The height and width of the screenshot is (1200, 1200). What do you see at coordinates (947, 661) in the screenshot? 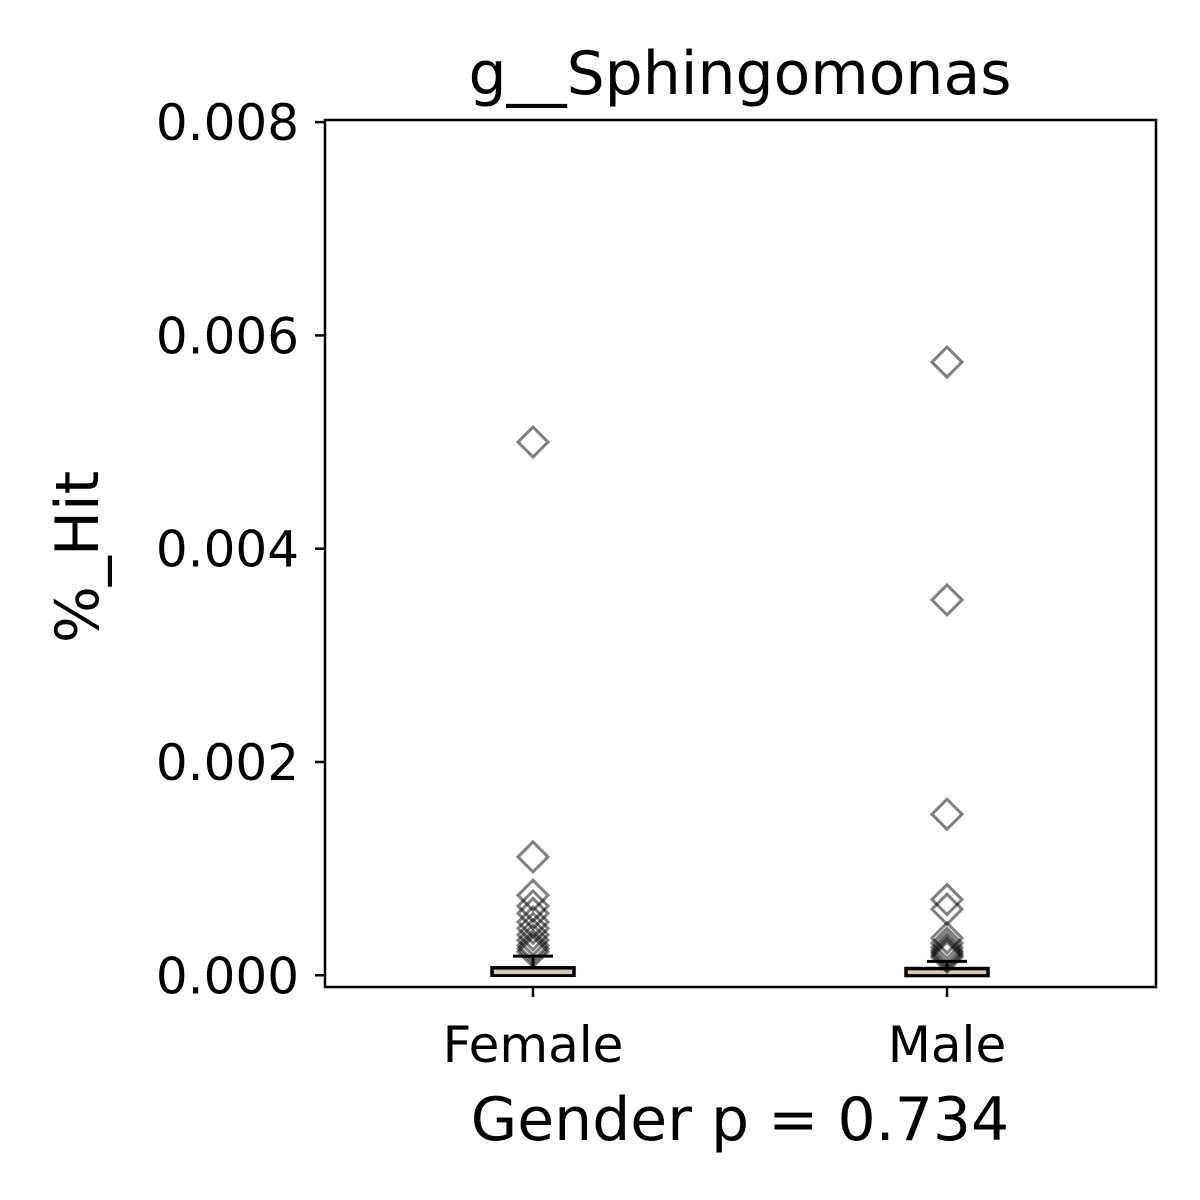
I see `box-group-male` at bounding box center [947, 661].